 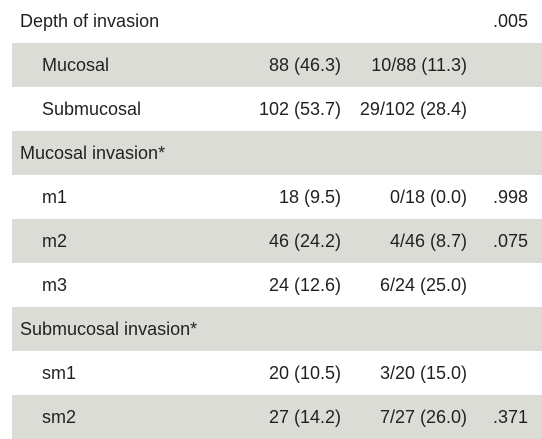 I want to click on p-value: .371, so click(x=510, y=417).